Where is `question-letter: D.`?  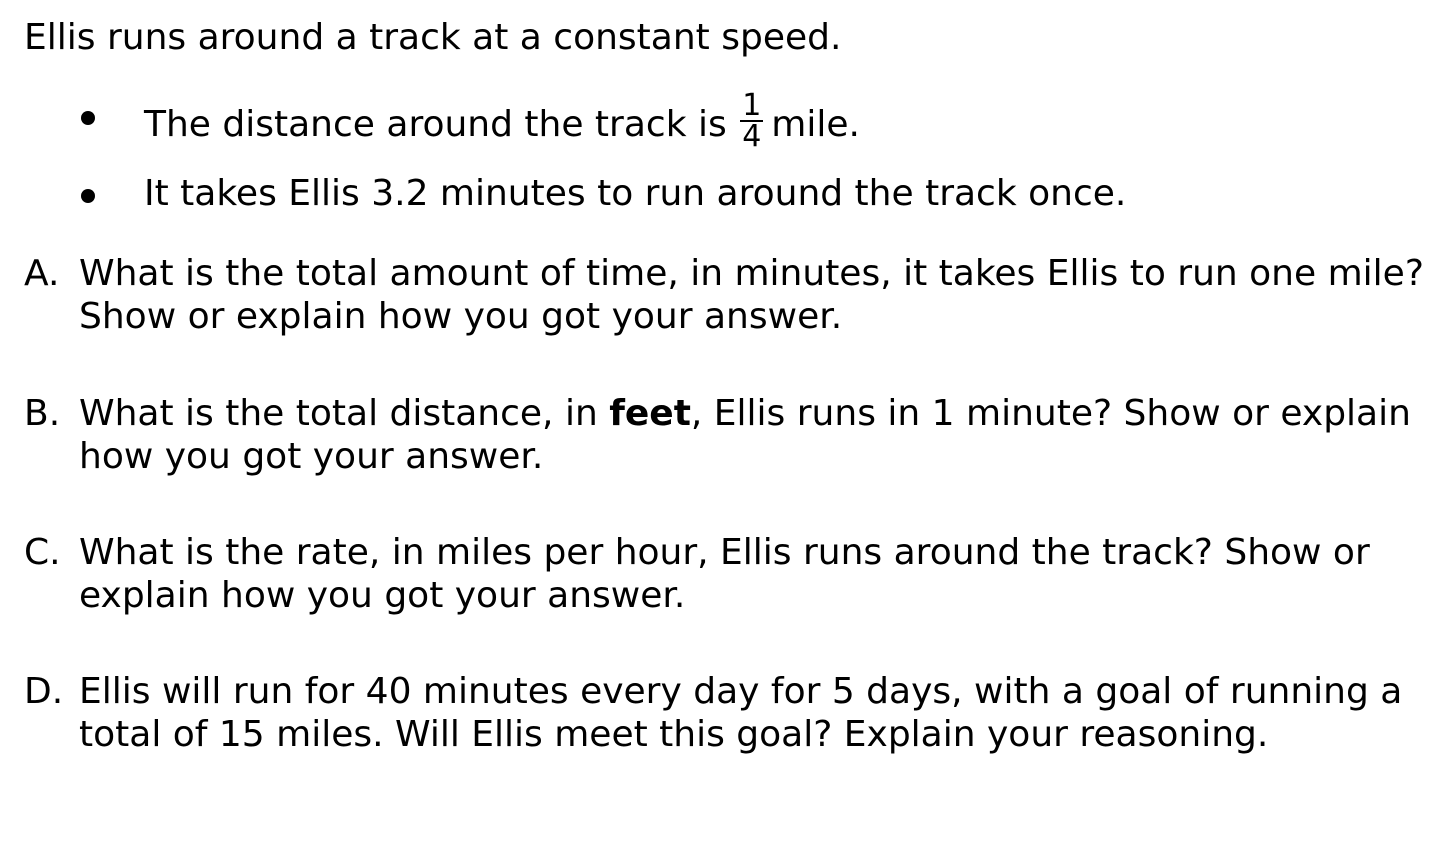
question-letter: D. is located at coordinates (44, 691).